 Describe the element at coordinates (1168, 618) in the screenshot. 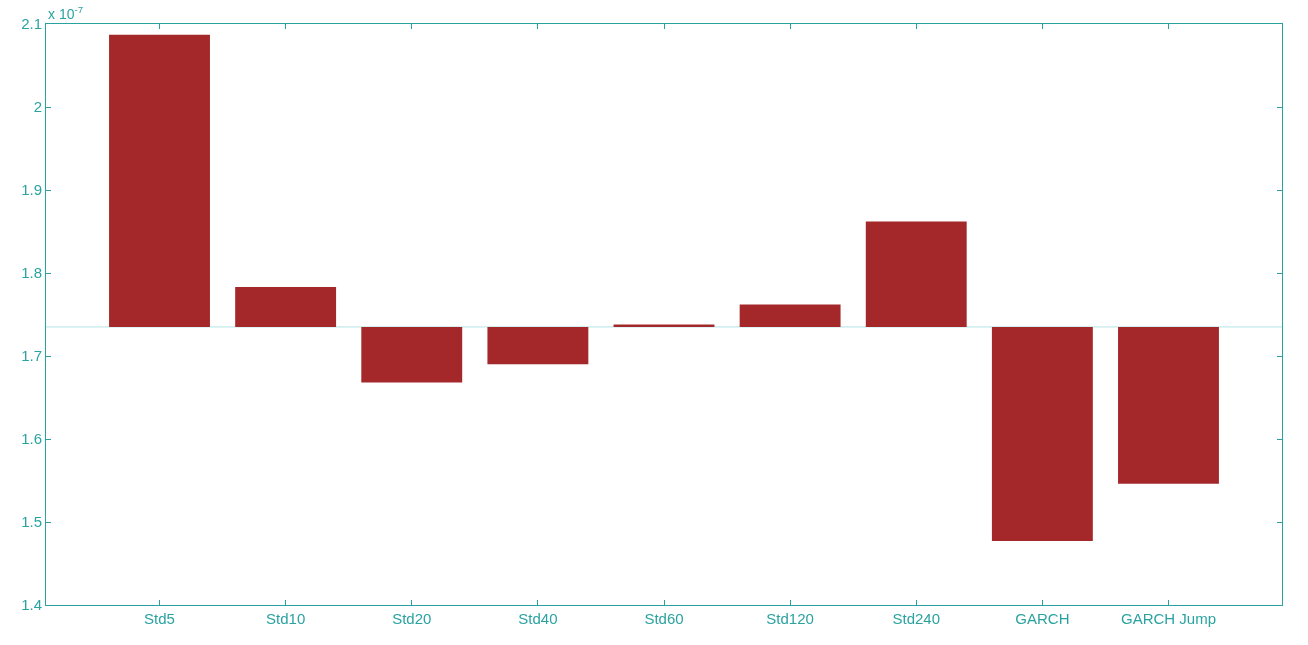

I see `x-tick-label: GARCH Jump` at that location.